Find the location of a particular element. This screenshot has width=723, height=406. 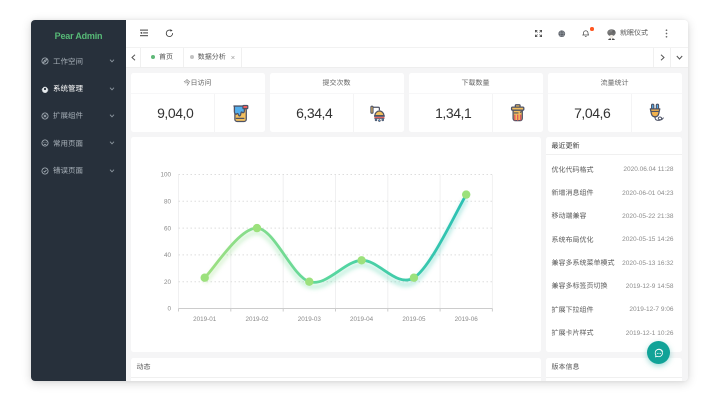

svg-text: 2019-03 is located at coordinates (309, 319).